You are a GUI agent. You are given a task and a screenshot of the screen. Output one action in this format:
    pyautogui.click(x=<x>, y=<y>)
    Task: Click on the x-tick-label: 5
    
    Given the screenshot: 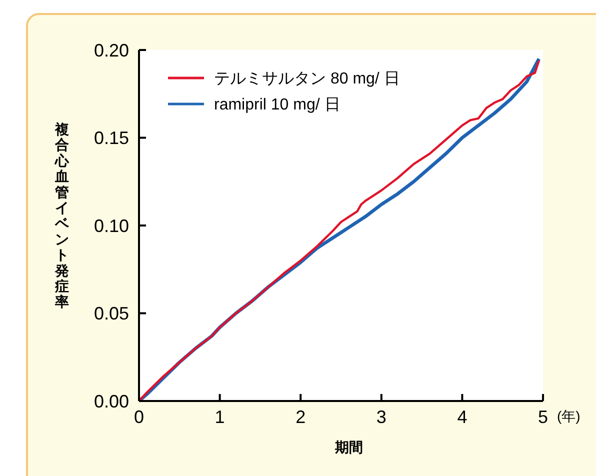 What is the action you would take?
    pyautogui.click(x=543, y=417)
    